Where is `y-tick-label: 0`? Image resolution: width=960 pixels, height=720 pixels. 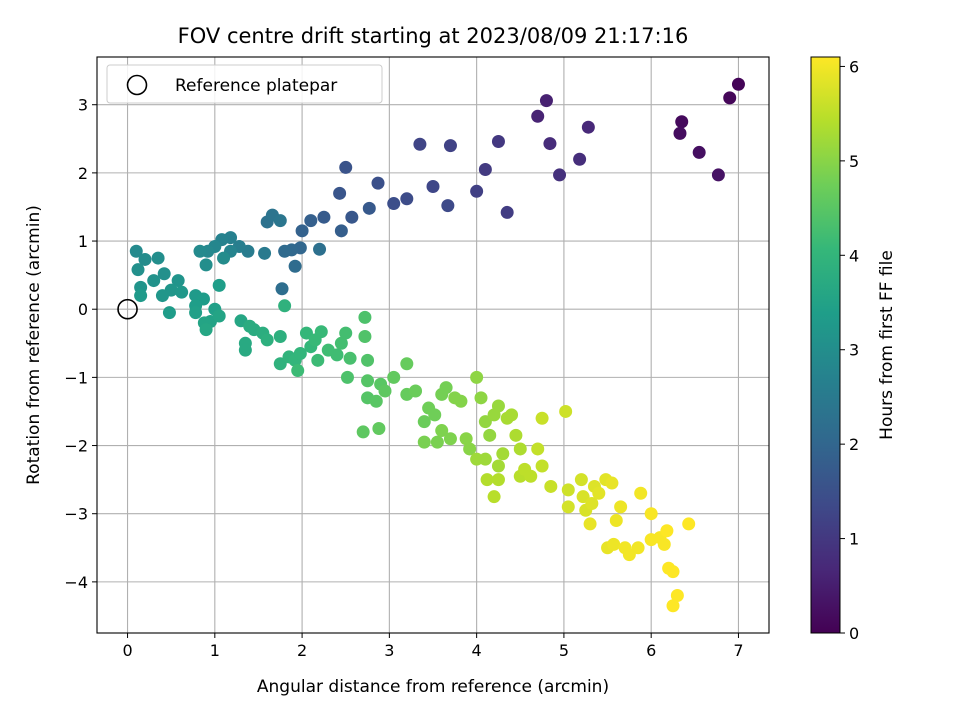
y-tick-label: 0 is located at coordinates (83, 309).